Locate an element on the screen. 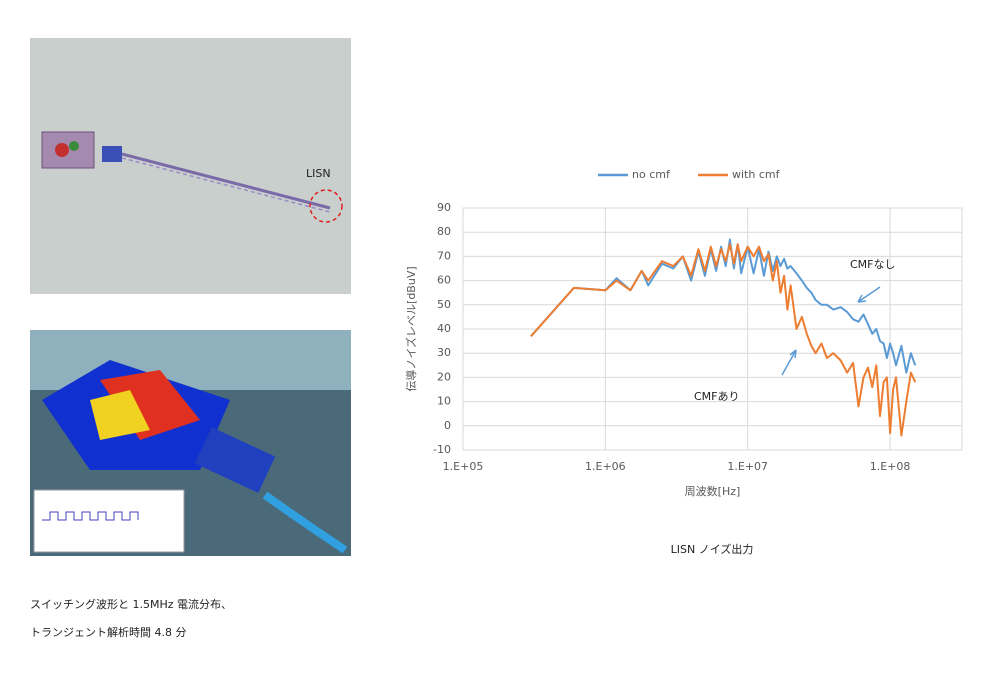 This screenshot has width=1000, height=680. x-tick-label: 1.E+07 is located at coordinates (747, 466).